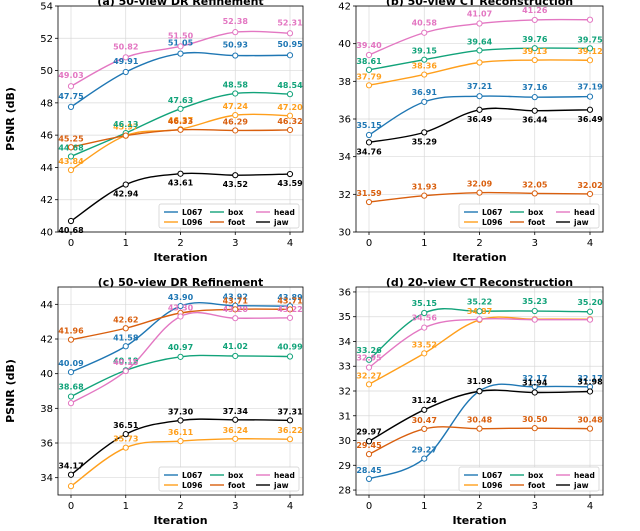  Describe the element at coordinates (369, 61) in the screenshot. I see `data-label-box: 38.61` at that location.